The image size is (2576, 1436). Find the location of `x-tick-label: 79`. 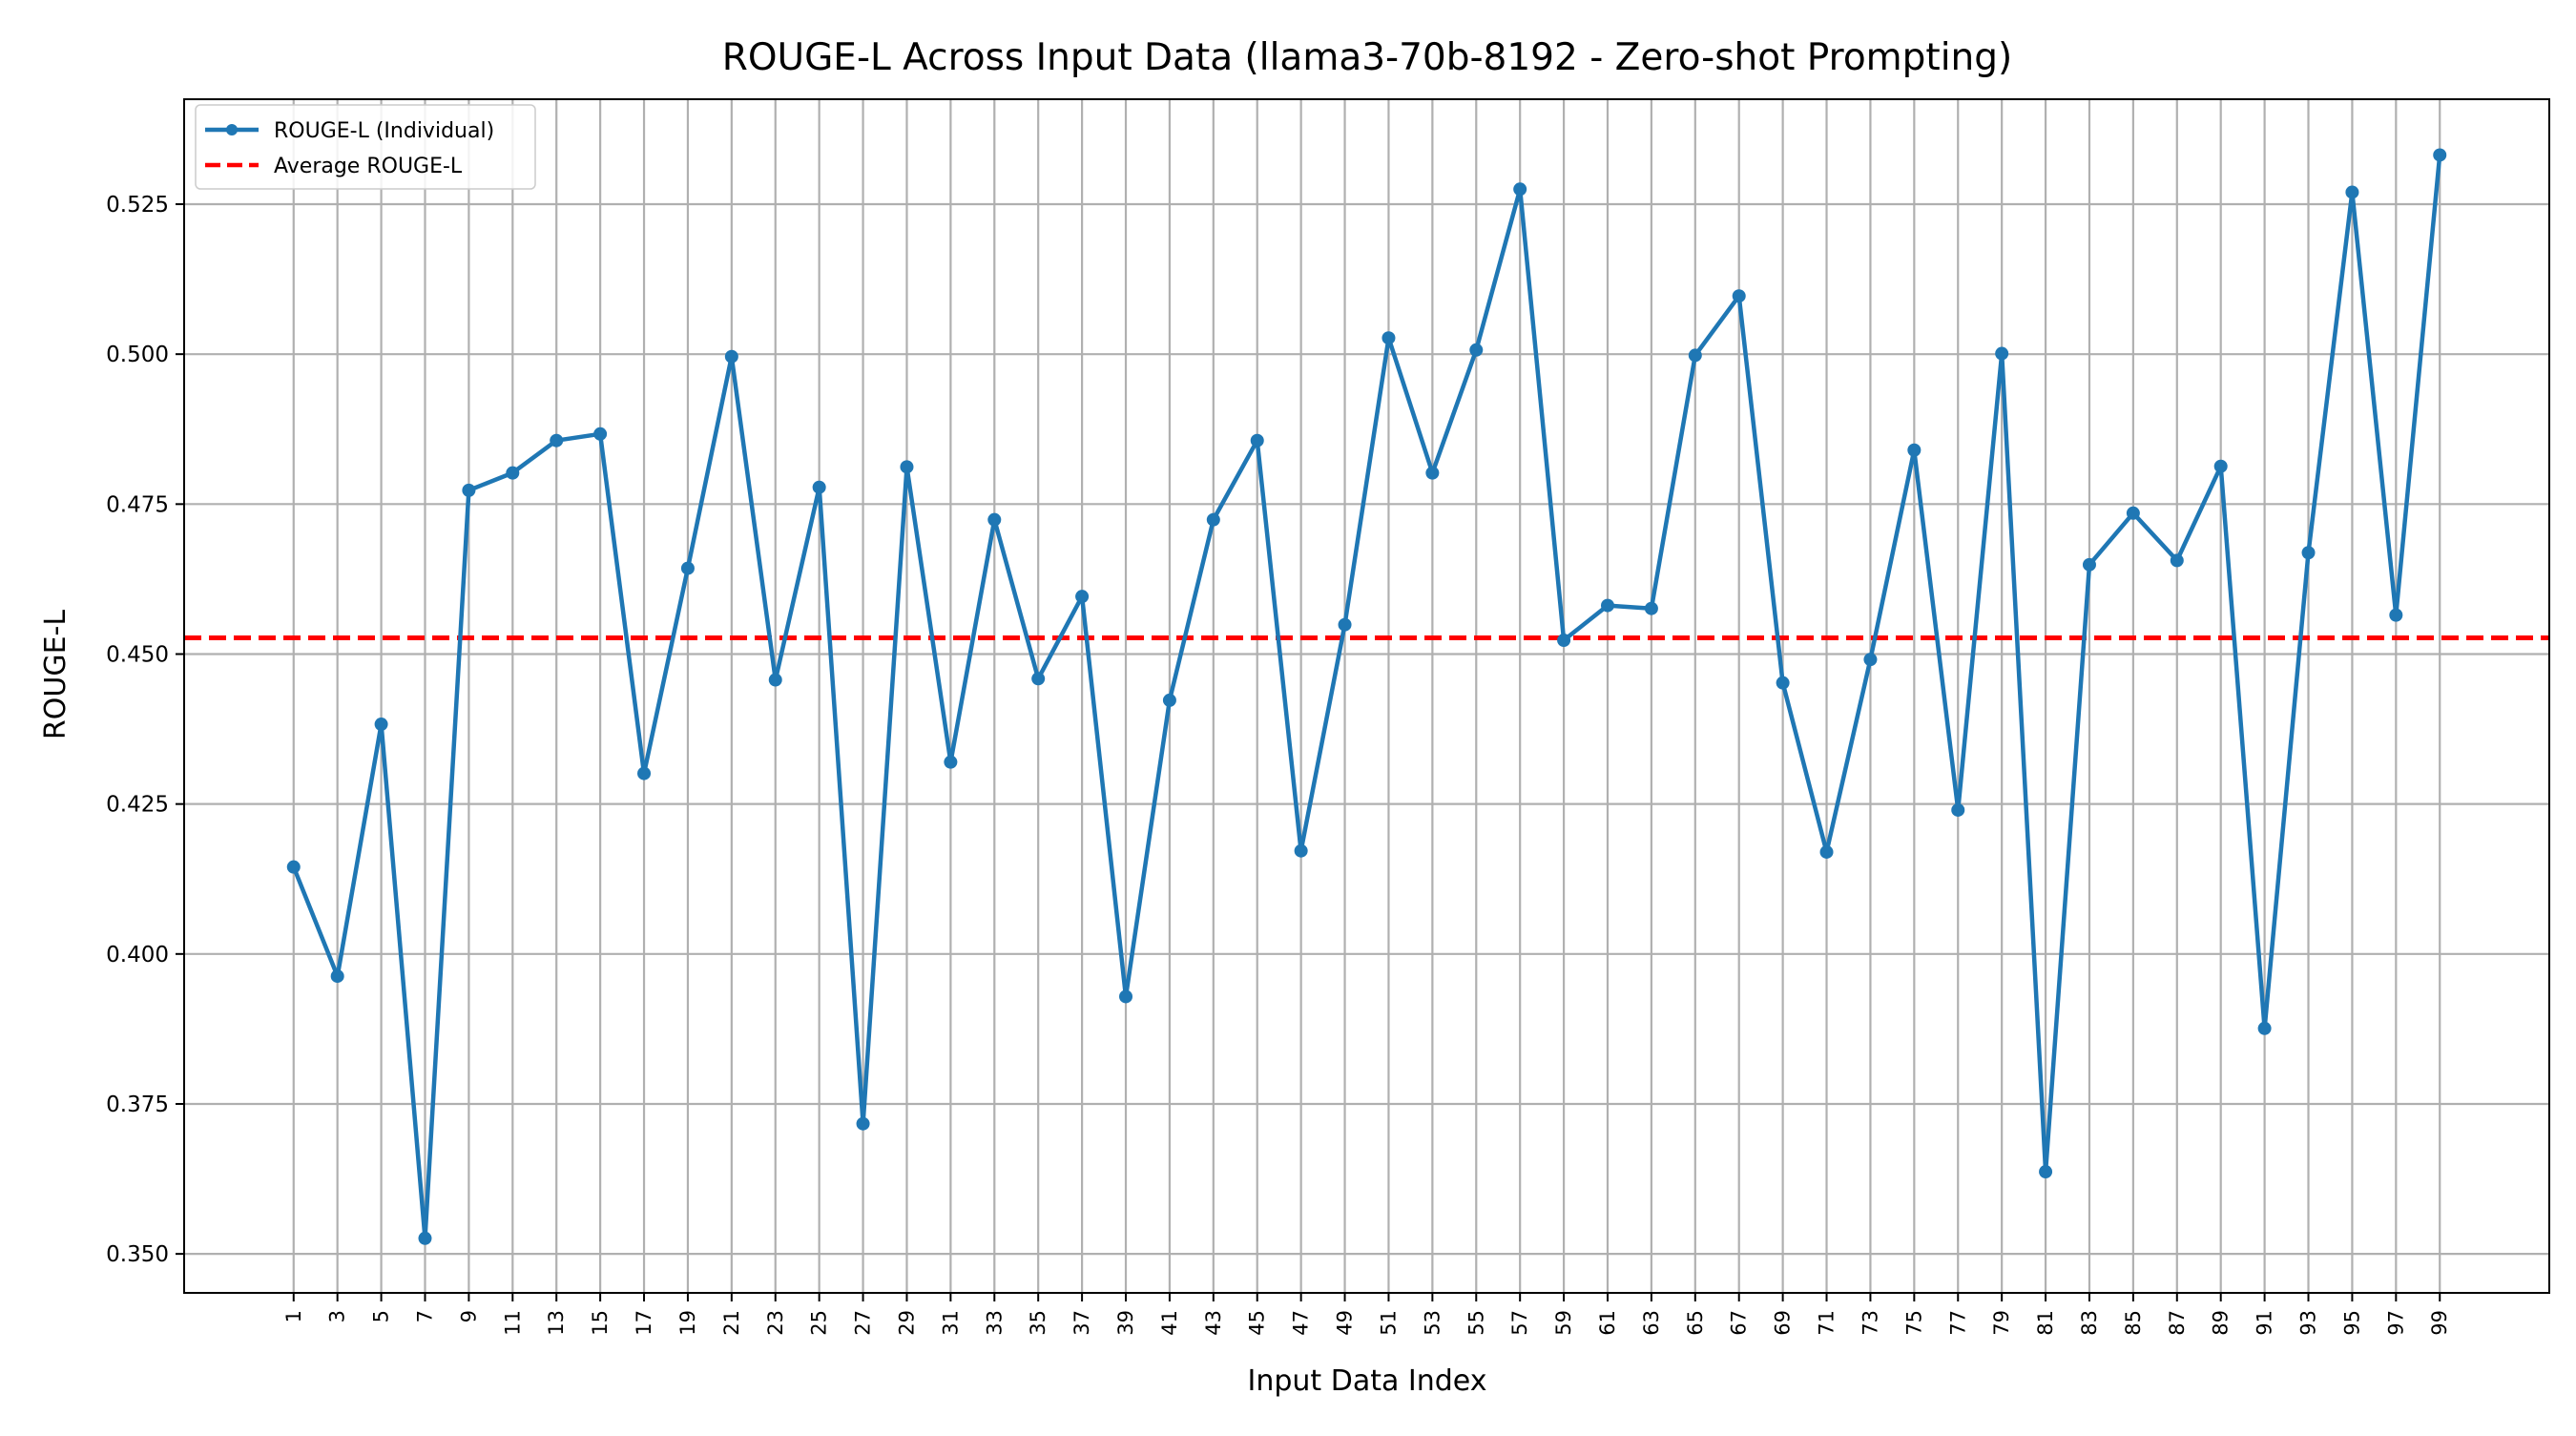

x-tick-label: 79 is located at coordinates (2001, 1323).